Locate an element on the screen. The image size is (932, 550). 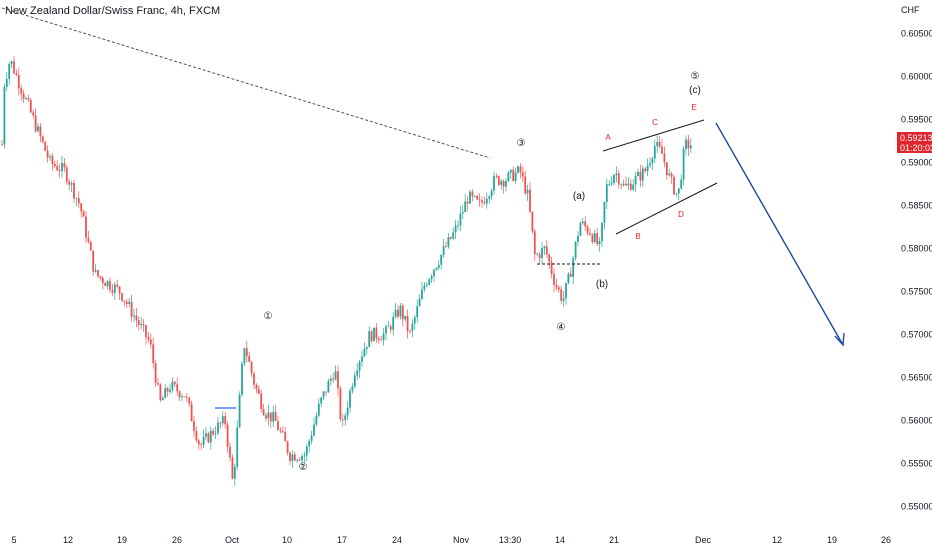
wave-label-4: ④ is located at coordinates (561, 327).